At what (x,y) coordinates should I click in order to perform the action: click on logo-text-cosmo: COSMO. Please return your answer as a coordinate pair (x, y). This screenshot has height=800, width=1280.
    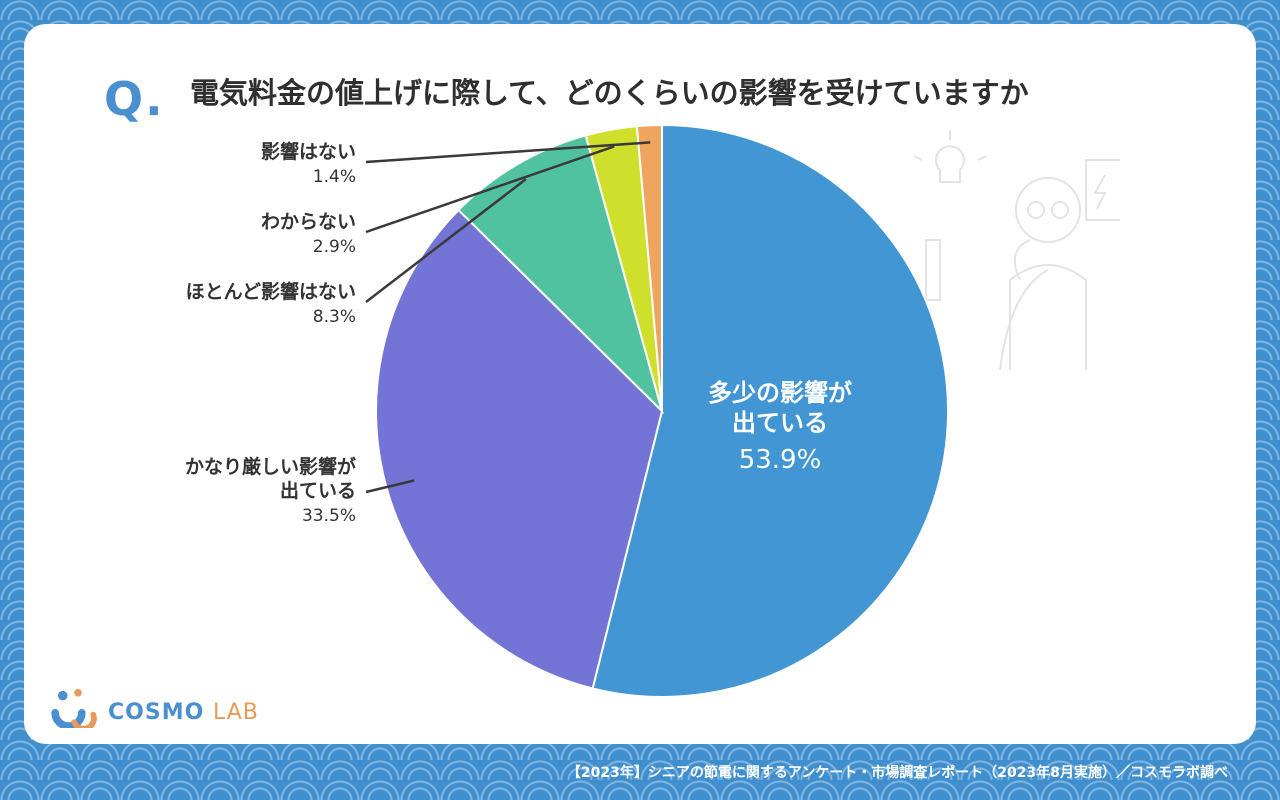
    Looking at the image, I should click on (156, 712).